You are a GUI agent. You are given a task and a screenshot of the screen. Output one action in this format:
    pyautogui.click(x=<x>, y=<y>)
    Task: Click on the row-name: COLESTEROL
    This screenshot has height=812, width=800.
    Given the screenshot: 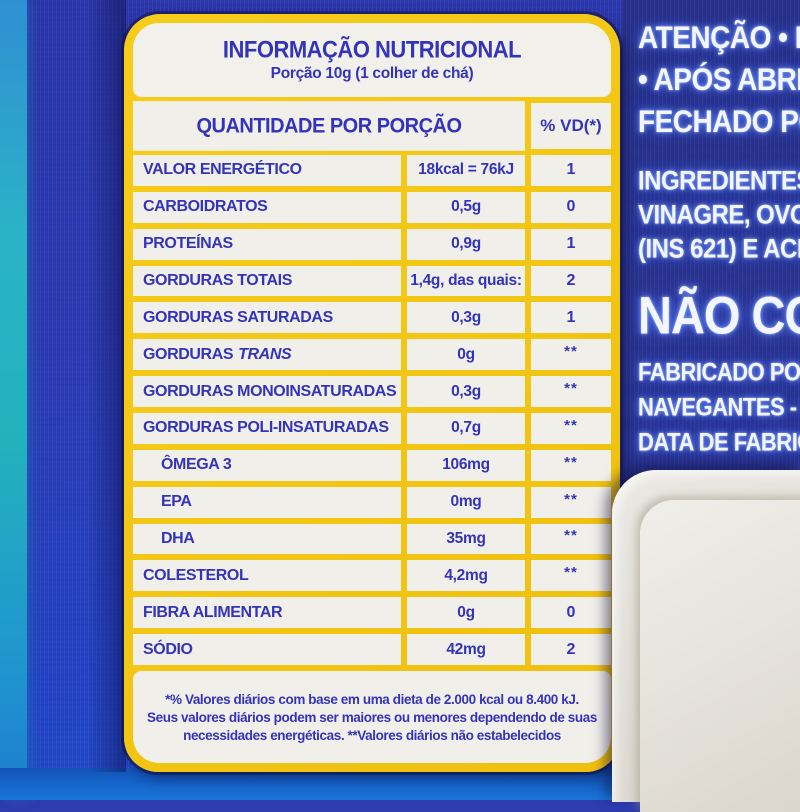 What is the action you would take?
    pyautogui.click(x=267, y=576)
    